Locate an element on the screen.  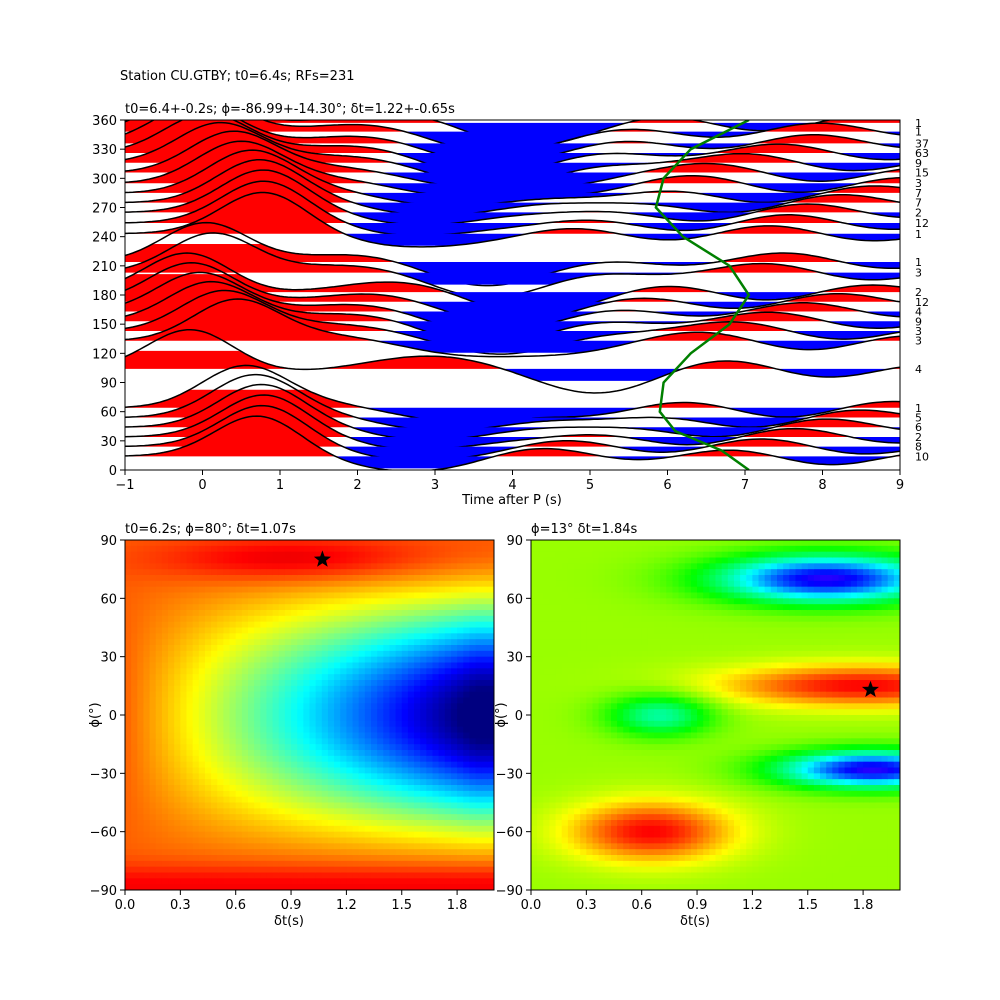
y-tick-label: 120 is located at coordinates (104, 354).